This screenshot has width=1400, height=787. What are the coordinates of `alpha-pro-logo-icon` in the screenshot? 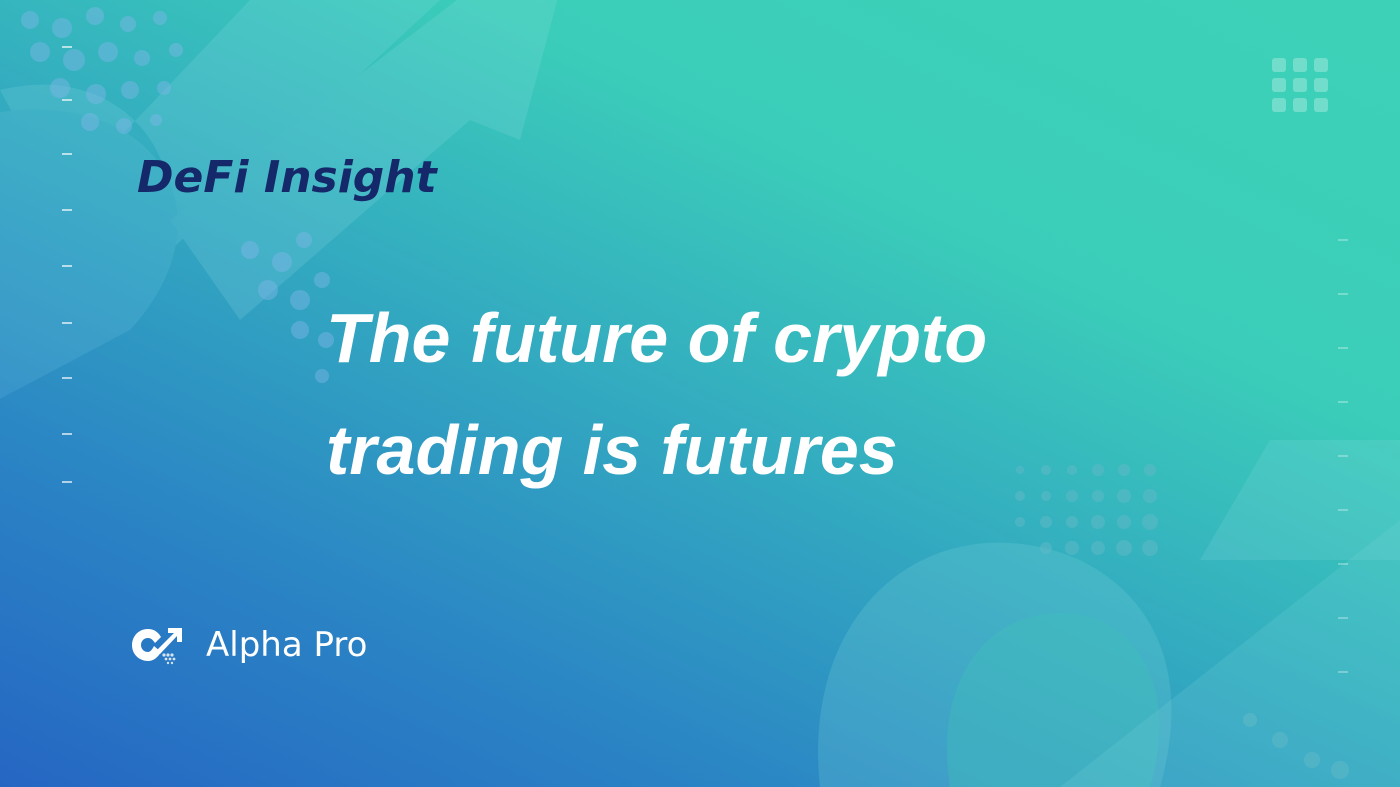 It's located at (157, 646).